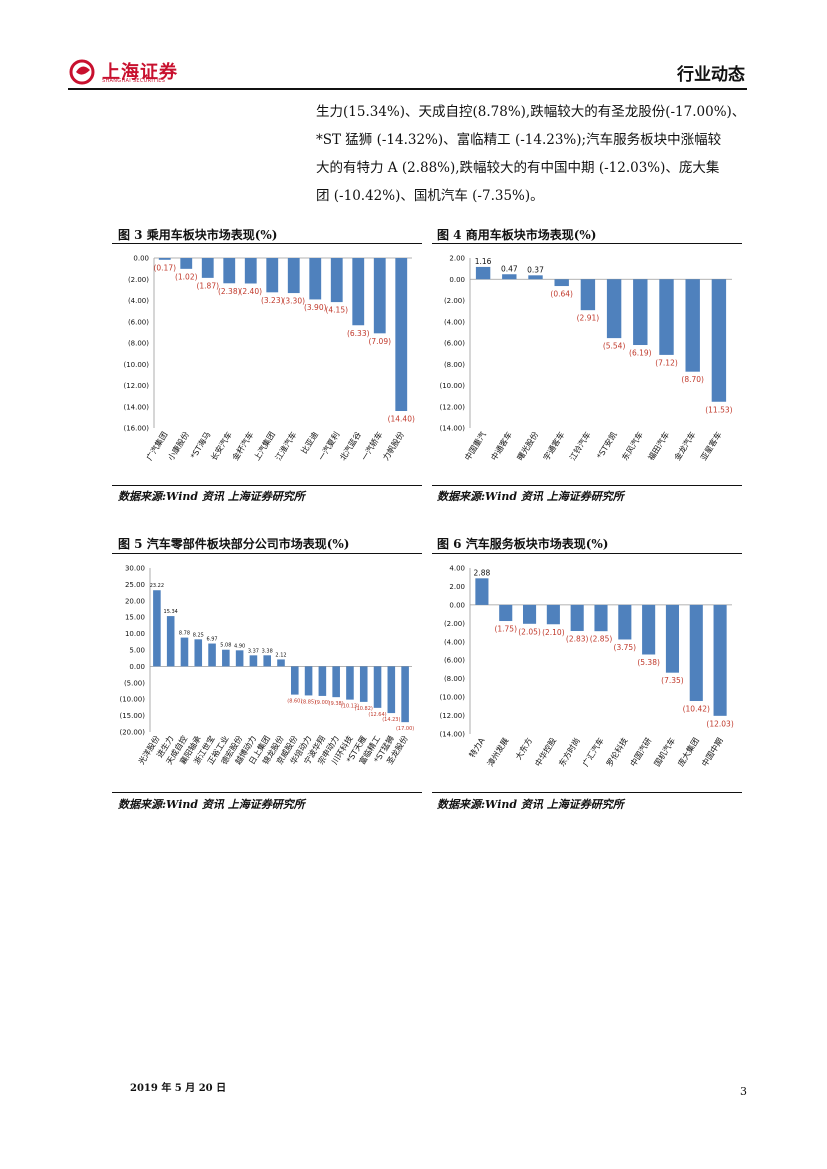 The width and height of the screenshot is (827, 1169). What do you see at coordinates (336, 310) in the screenshot?
I see `data-label: (4.15)` at bounding box center [336, 310].